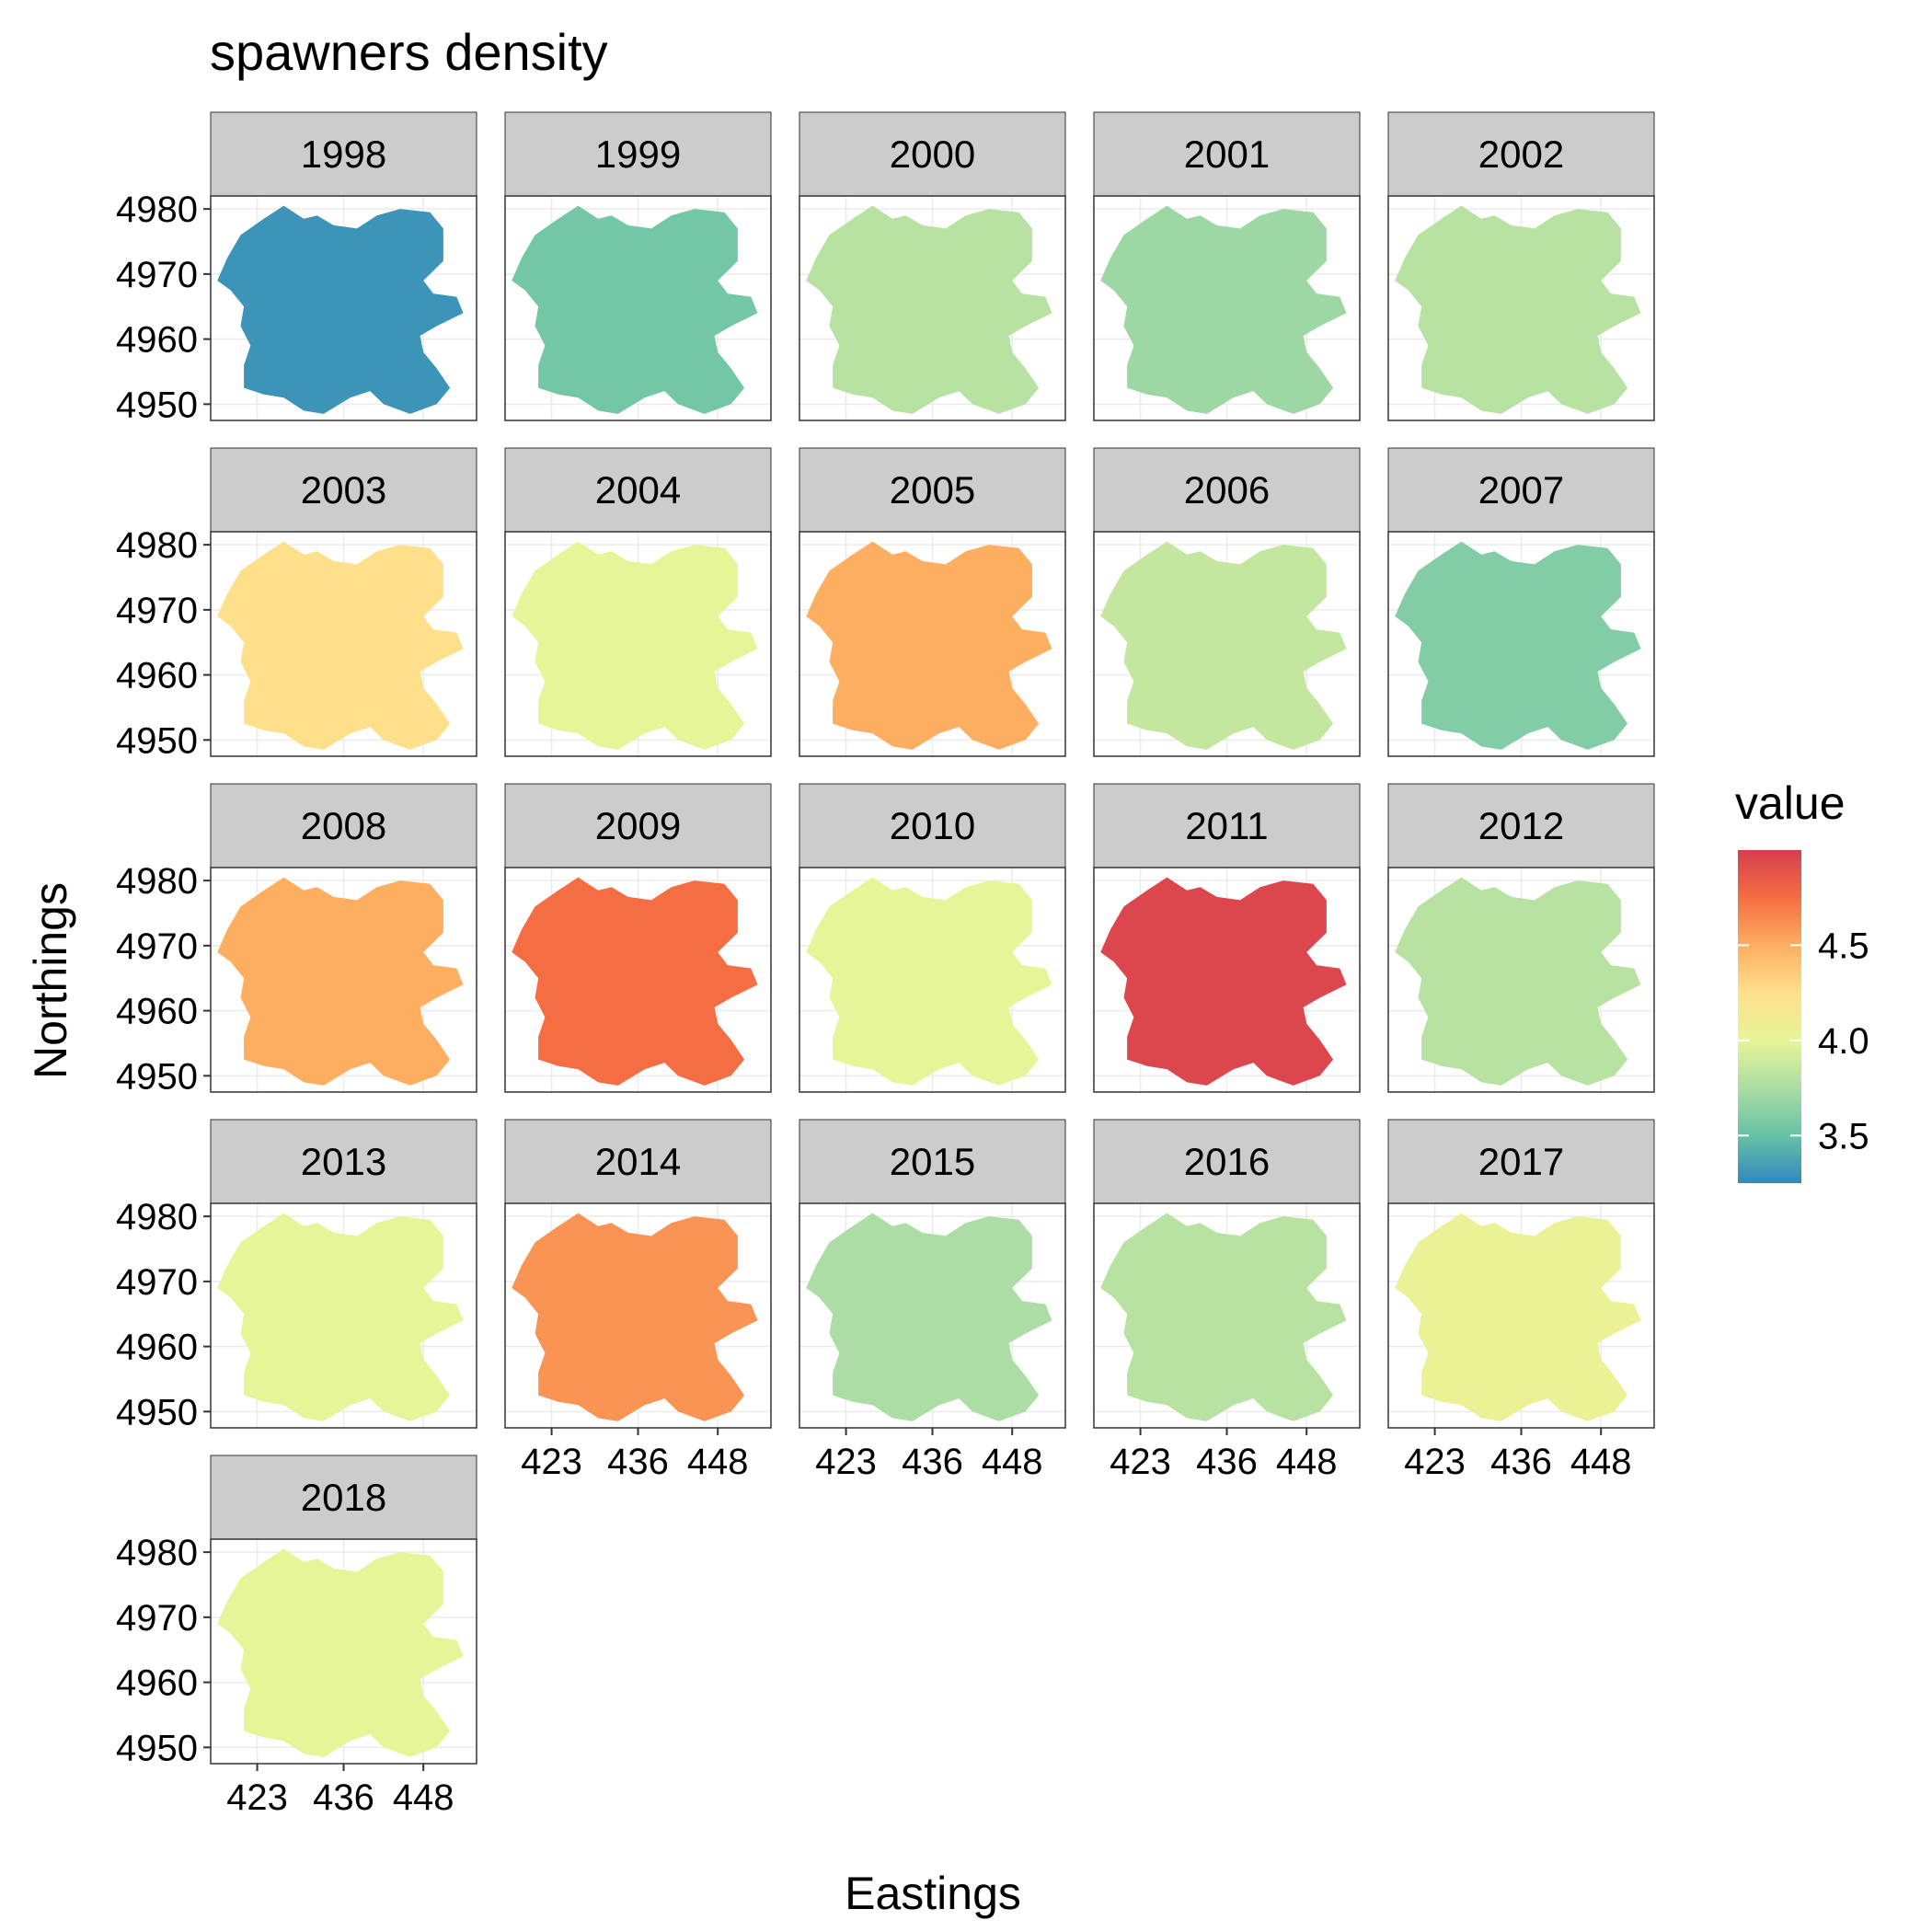  What do you see at coordinates (409, 52) in the screenshot?
I see `chart-title: spawners density` at bounding box center [409, 52].